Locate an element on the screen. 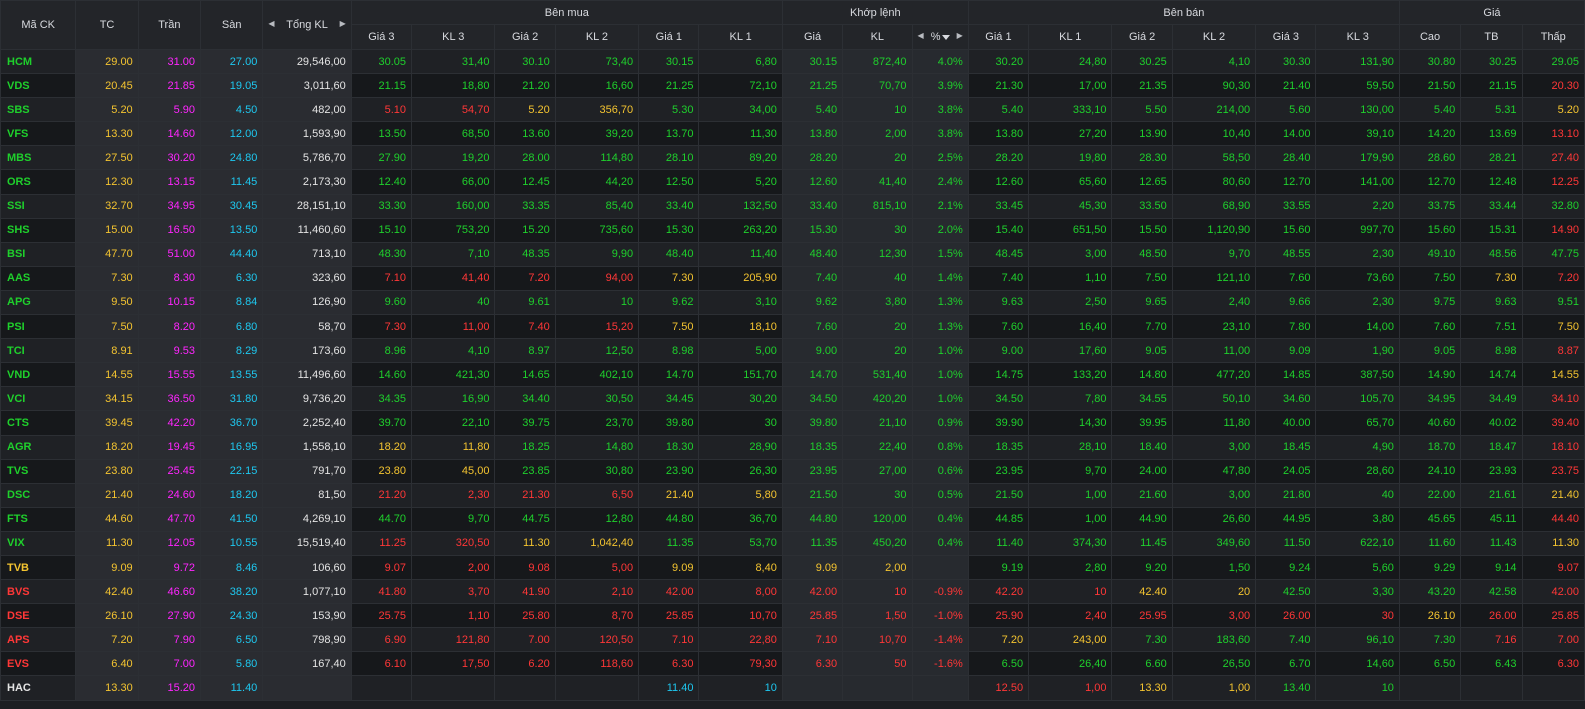  cell-high: 30.80 is located at coordinates (1430, 61).